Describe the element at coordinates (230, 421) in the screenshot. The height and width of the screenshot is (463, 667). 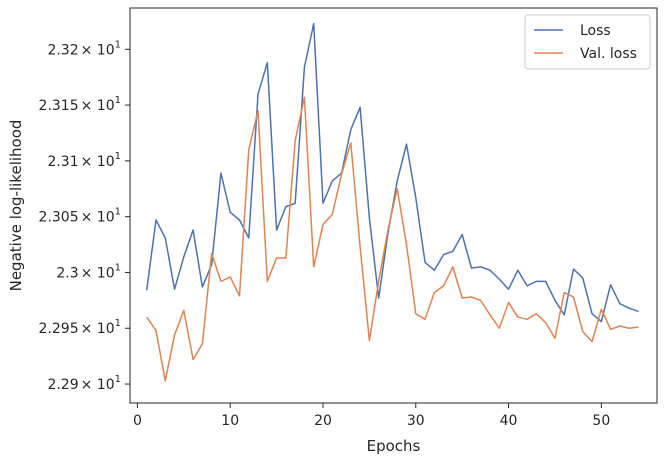
I see `x-tick-label: 10` at that location.